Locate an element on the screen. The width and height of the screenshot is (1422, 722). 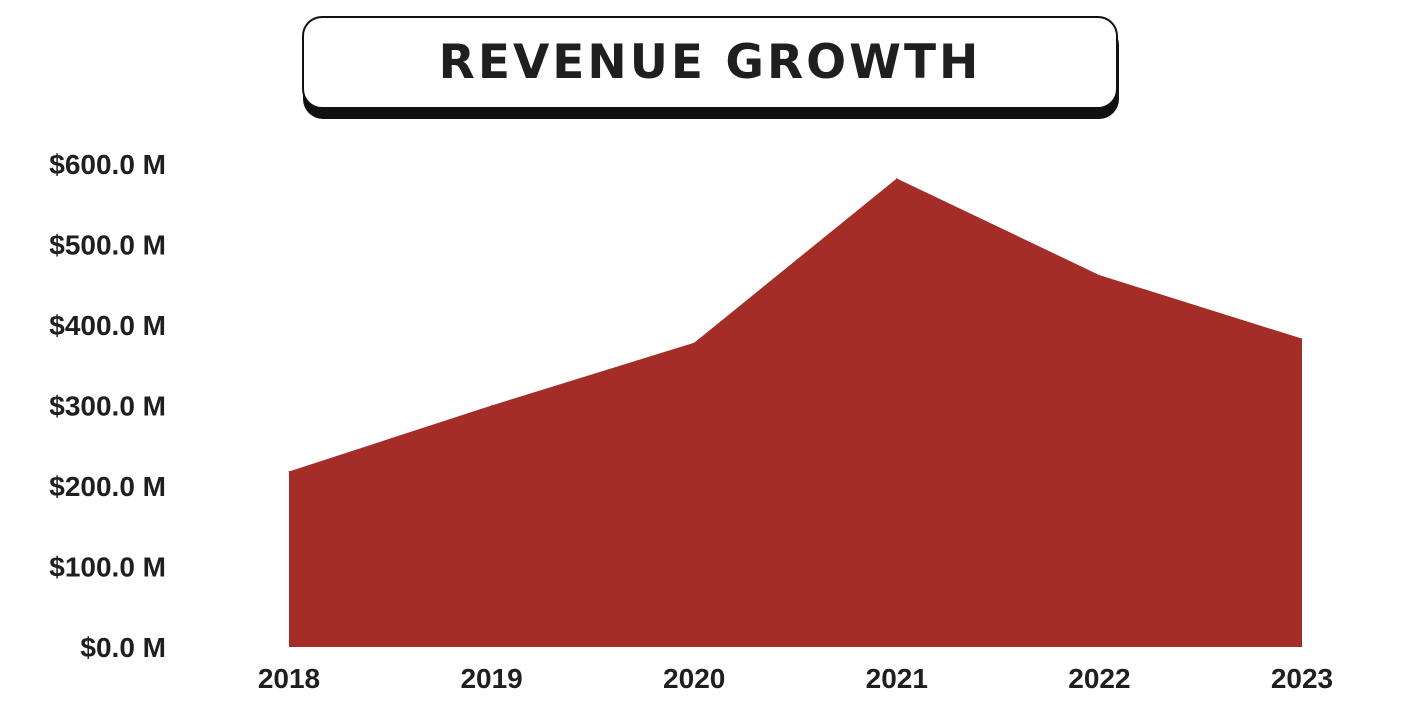
chart-title: REVENUE GROWTH is located at coordinates (710, 62).